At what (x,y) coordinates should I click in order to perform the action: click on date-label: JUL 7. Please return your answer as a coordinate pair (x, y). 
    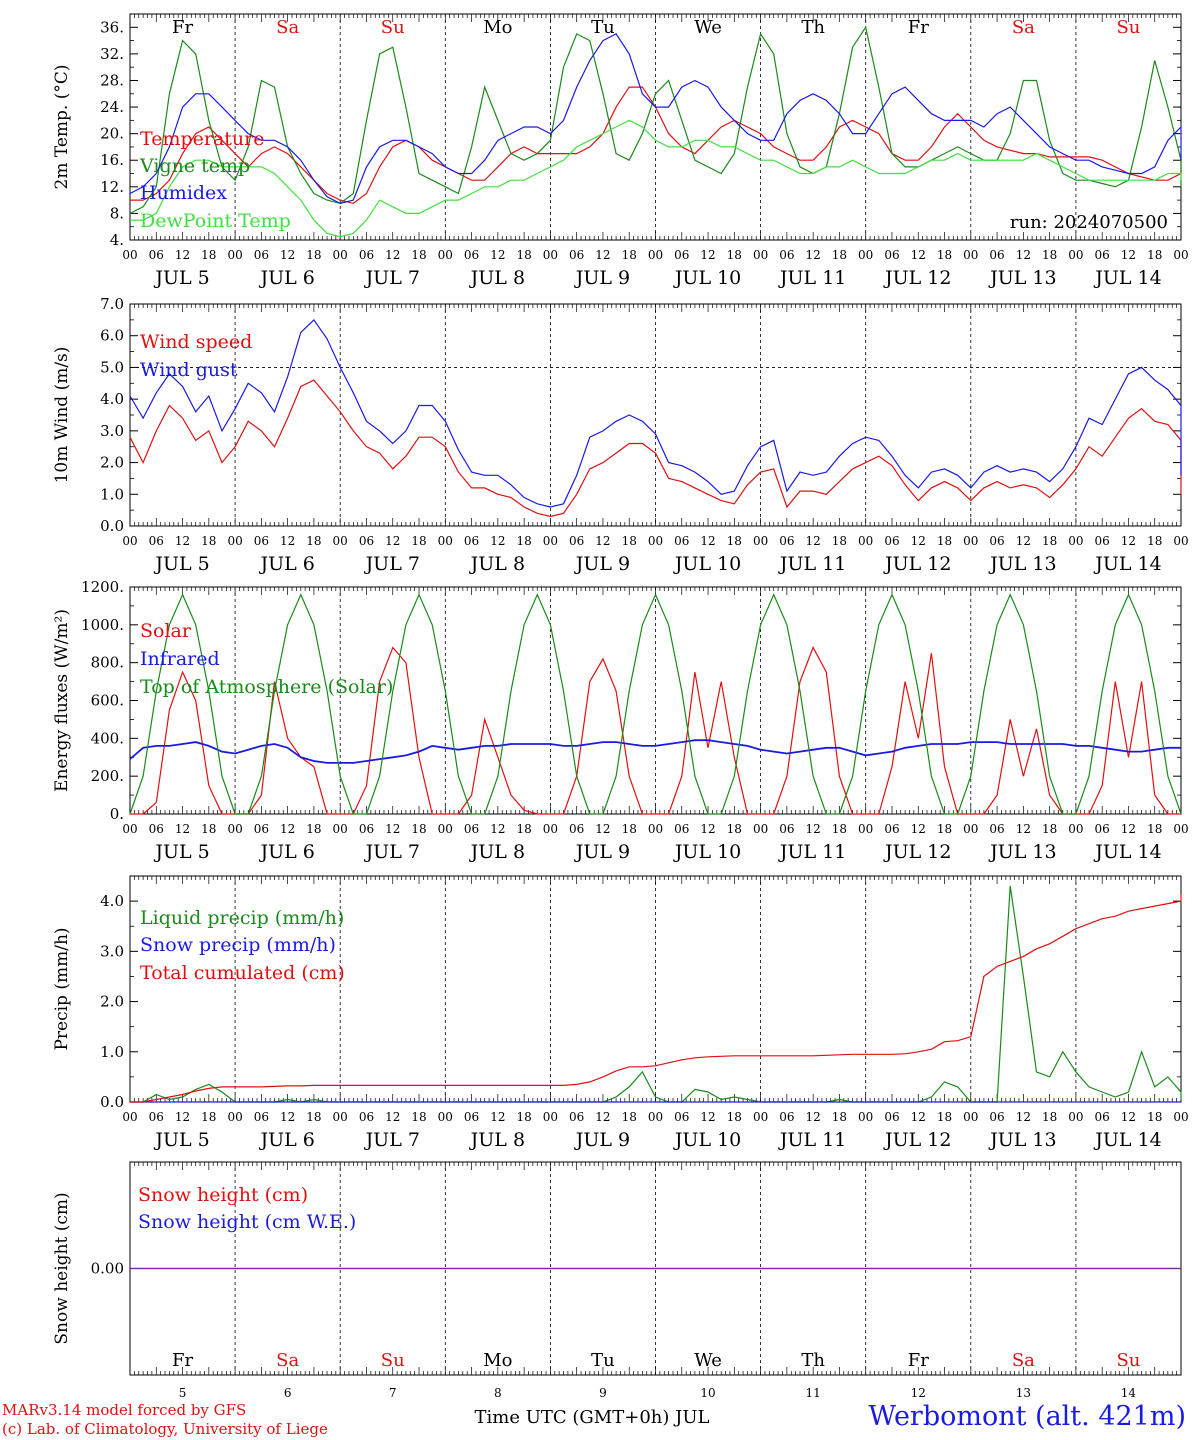
    Looking at the image, I should click on (392, 1140).